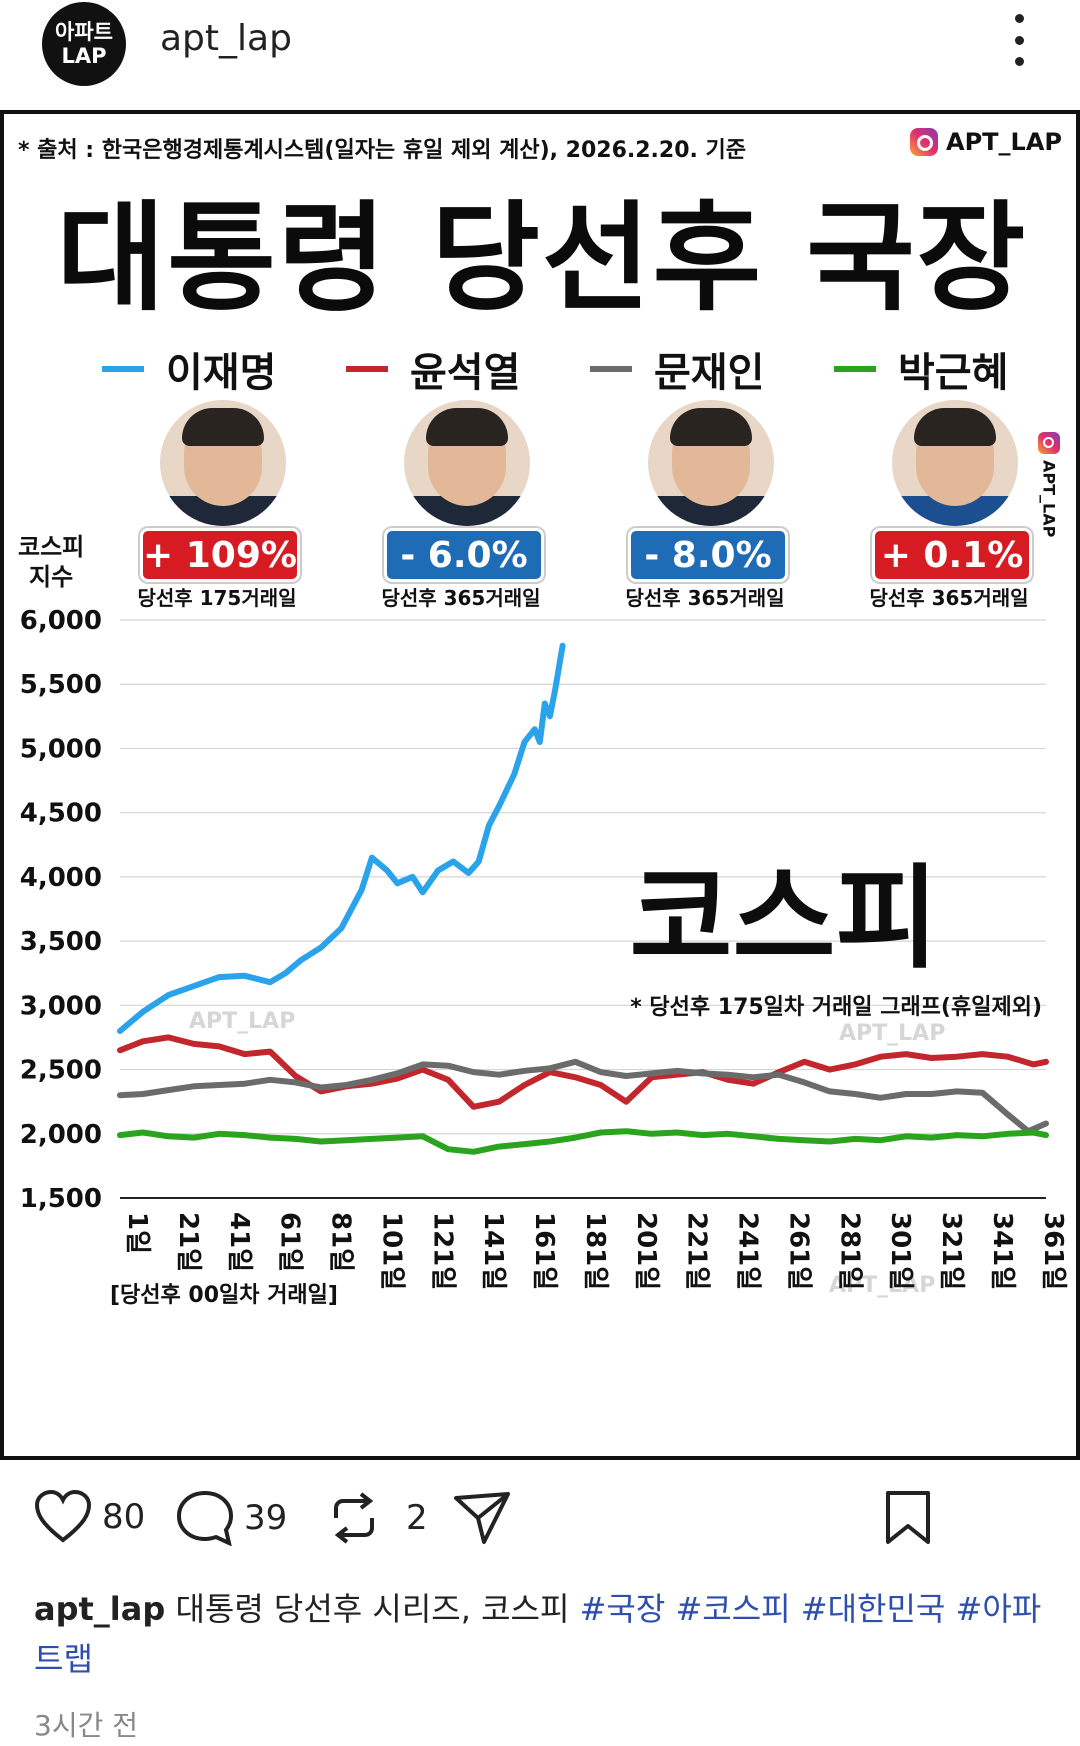  Describe the element at coordinates (493, 1251) in the screenshot. I see `x-tick-label: 141일` at that location.